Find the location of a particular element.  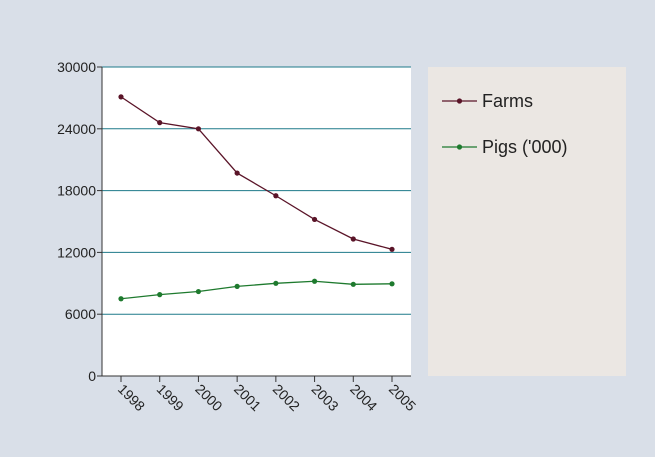

x-tick-label: 2000 is located at coordinates (208, 397).